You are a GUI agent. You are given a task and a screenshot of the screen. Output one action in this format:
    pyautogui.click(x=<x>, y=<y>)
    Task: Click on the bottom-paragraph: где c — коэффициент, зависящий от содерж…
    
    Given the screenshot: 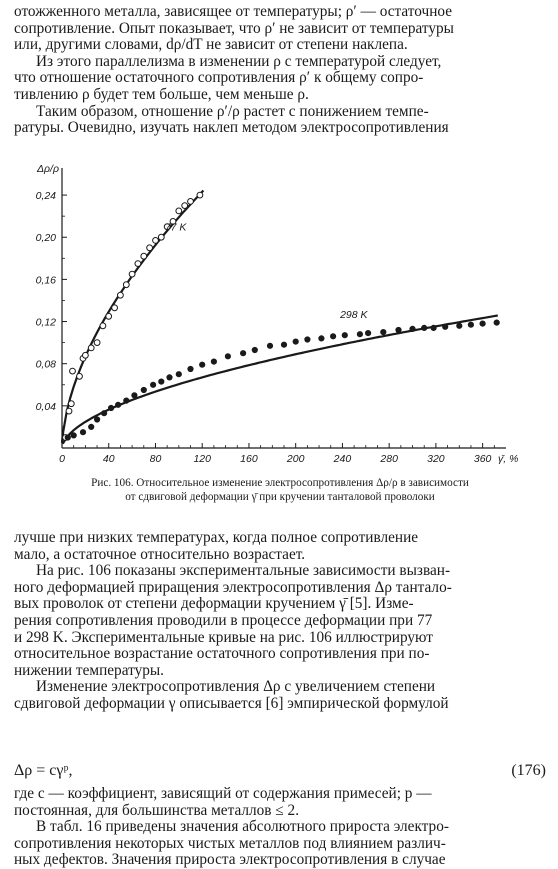 What is the action you would take?
    pyautogui.click(x=280, y=827)
    